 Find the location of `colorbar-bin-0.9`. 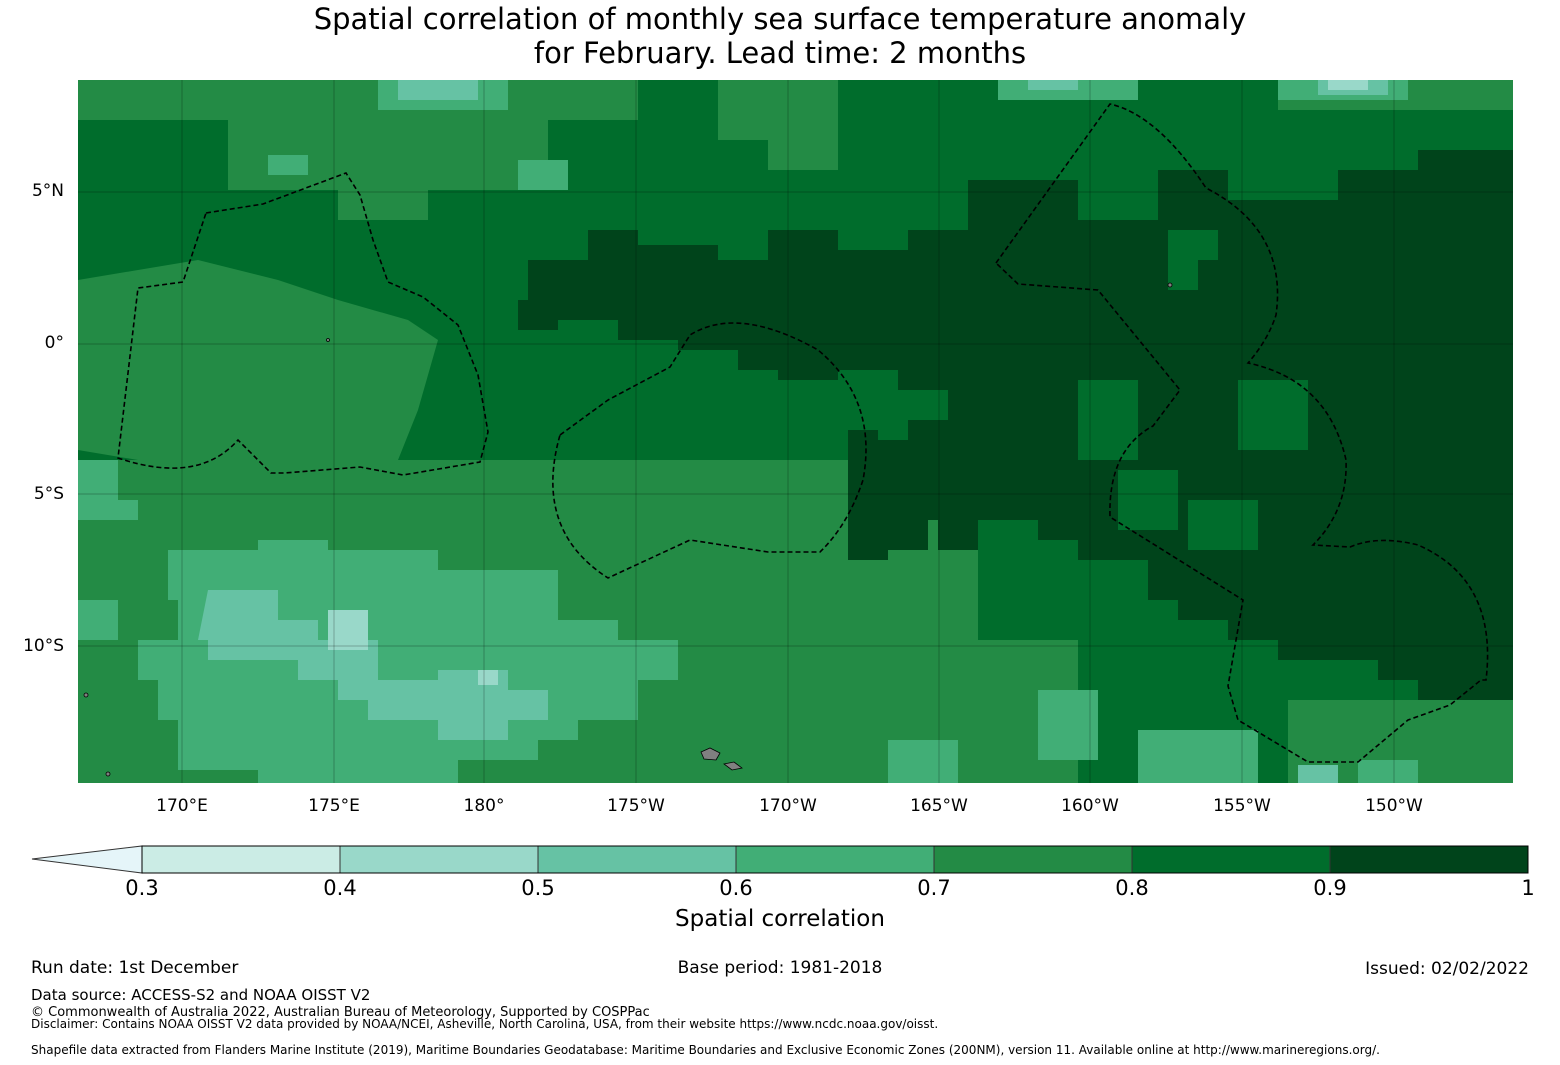

colorbar-bin-0.9 is located at coordinates (1429, 859).